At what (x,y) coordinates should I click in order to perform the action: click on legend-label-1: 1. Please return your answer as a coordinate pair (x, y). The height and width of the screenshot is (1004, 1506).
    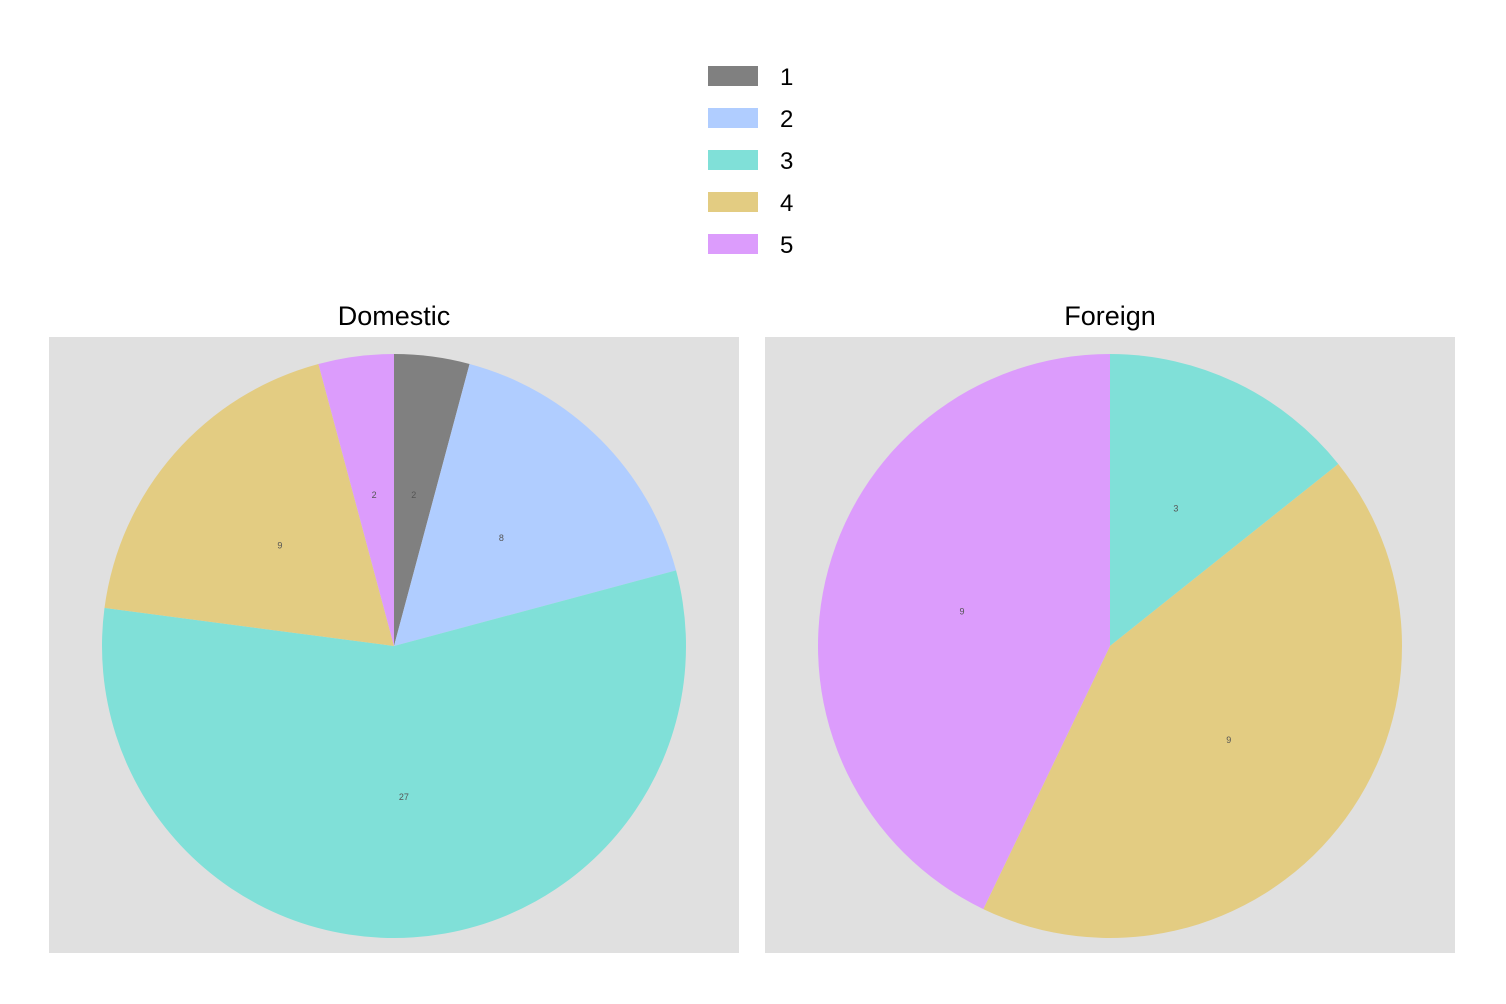
    Looking at the image, I should click on (787, 77).